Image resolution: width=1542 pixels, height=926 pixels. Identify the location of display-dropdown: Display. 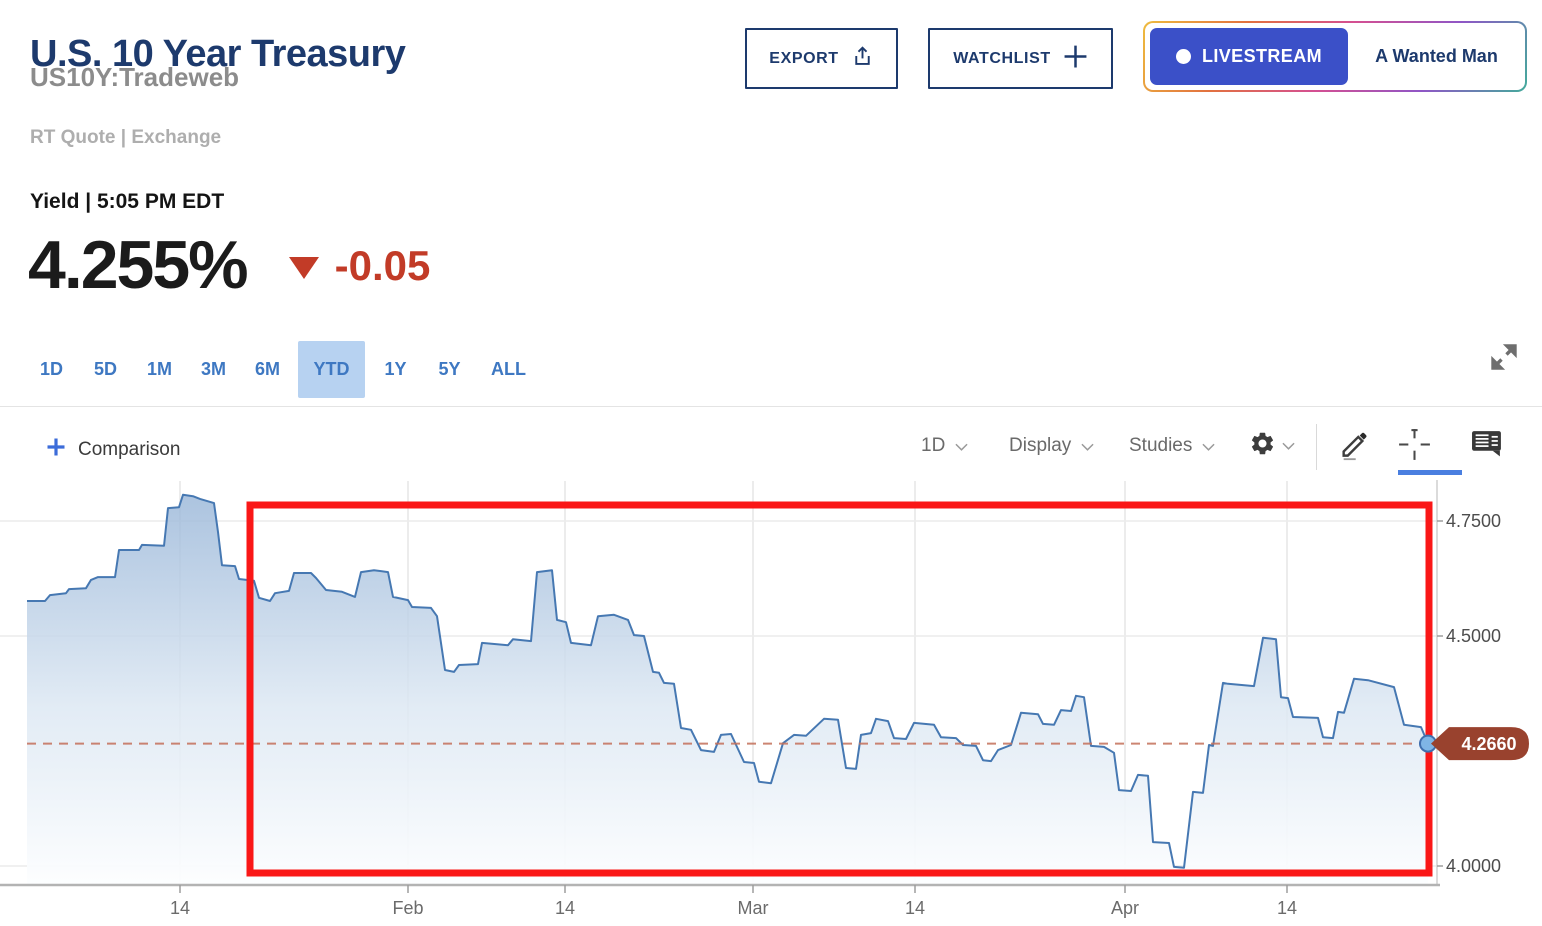
(1051, 446).